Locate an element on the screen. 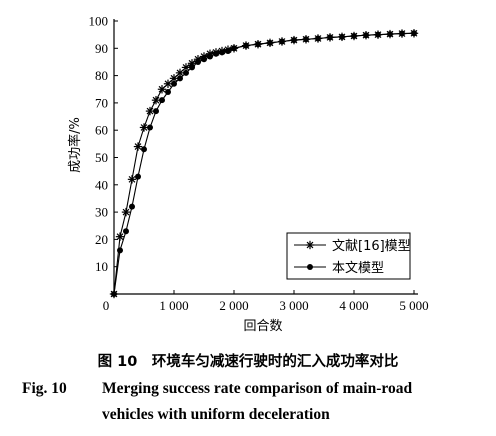  x-tick-label: 1 000 is located at coordinates (173, 305).